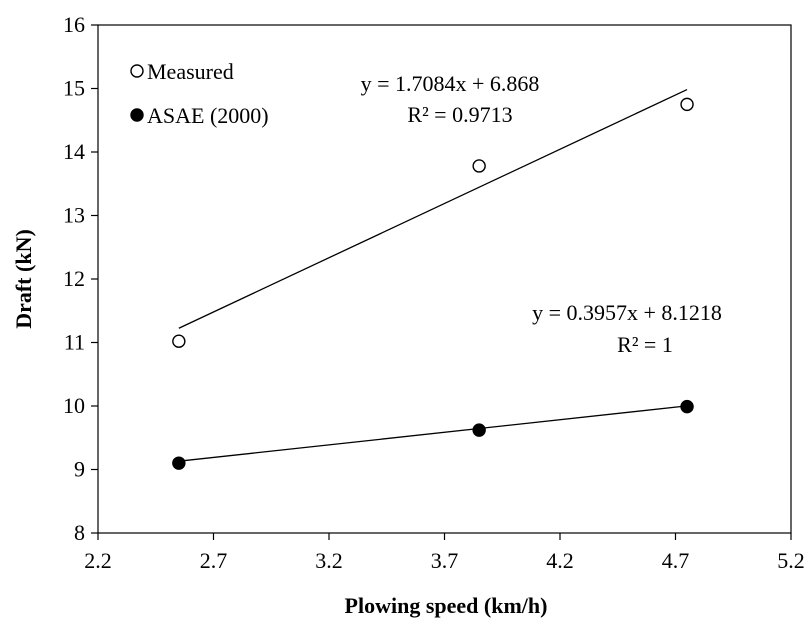 This screenshot has width=810, height=618. I want to click on y-tick-label: 8, so click(79, 532).